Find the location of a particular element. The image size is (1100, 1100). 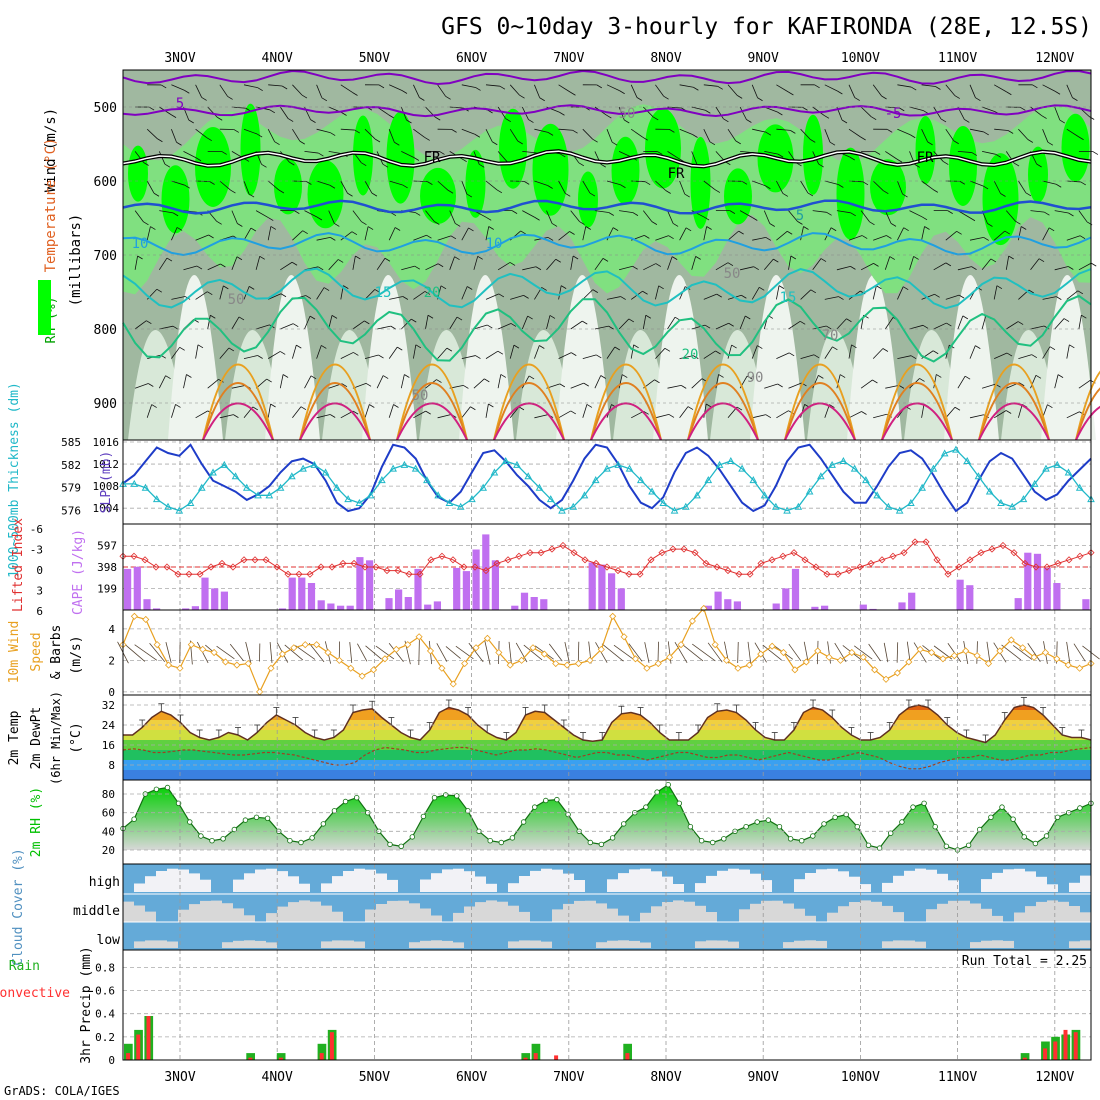

wind-barb-10m is located at coordinates (612, 652).